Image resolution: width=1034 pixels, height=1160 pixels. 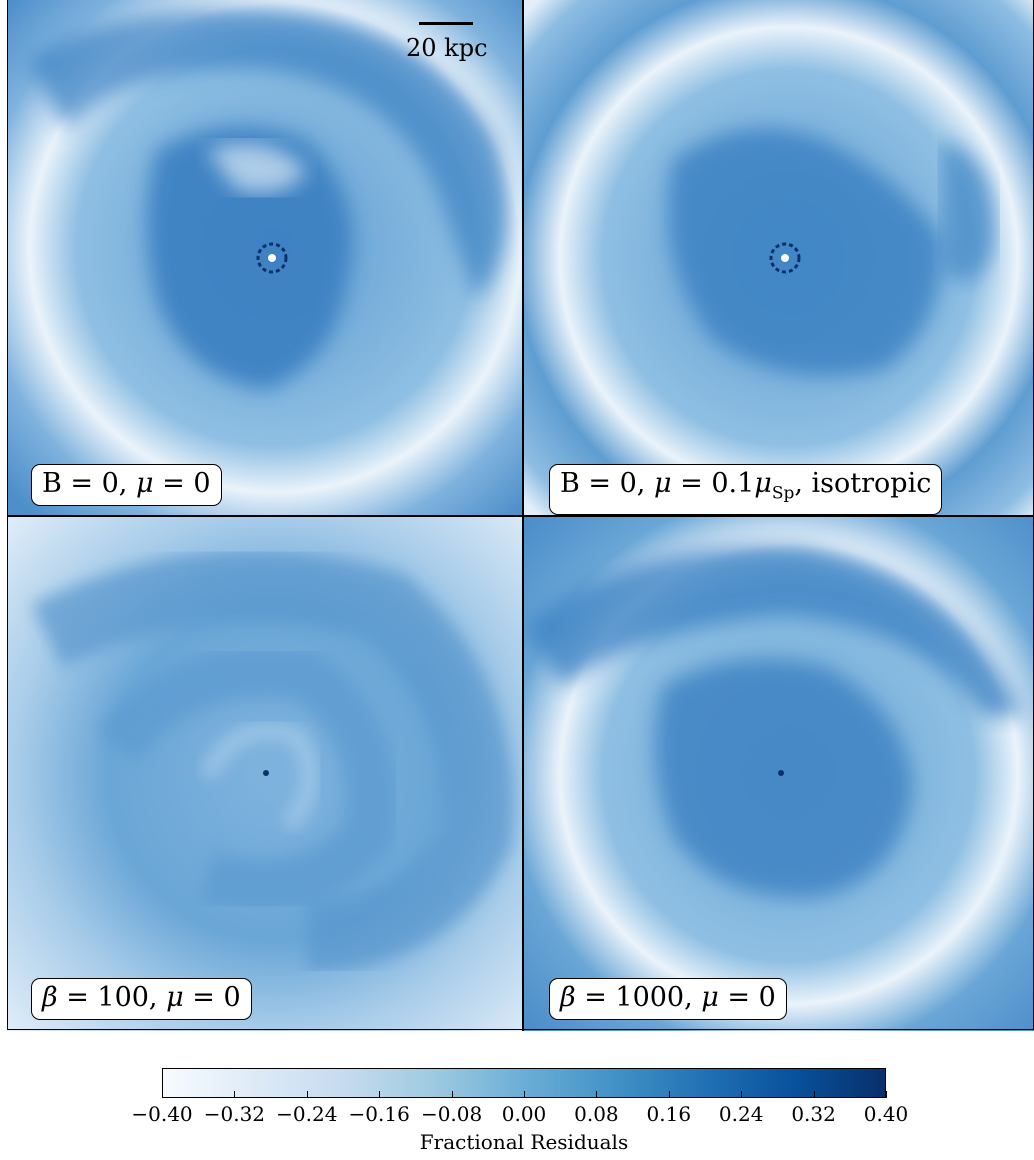 What do you see at coordinates (668, 999) in the screenshot?
I see `panel-label-bottom-right: β = 1000, μ = 0` at bounding box center [668, 999].